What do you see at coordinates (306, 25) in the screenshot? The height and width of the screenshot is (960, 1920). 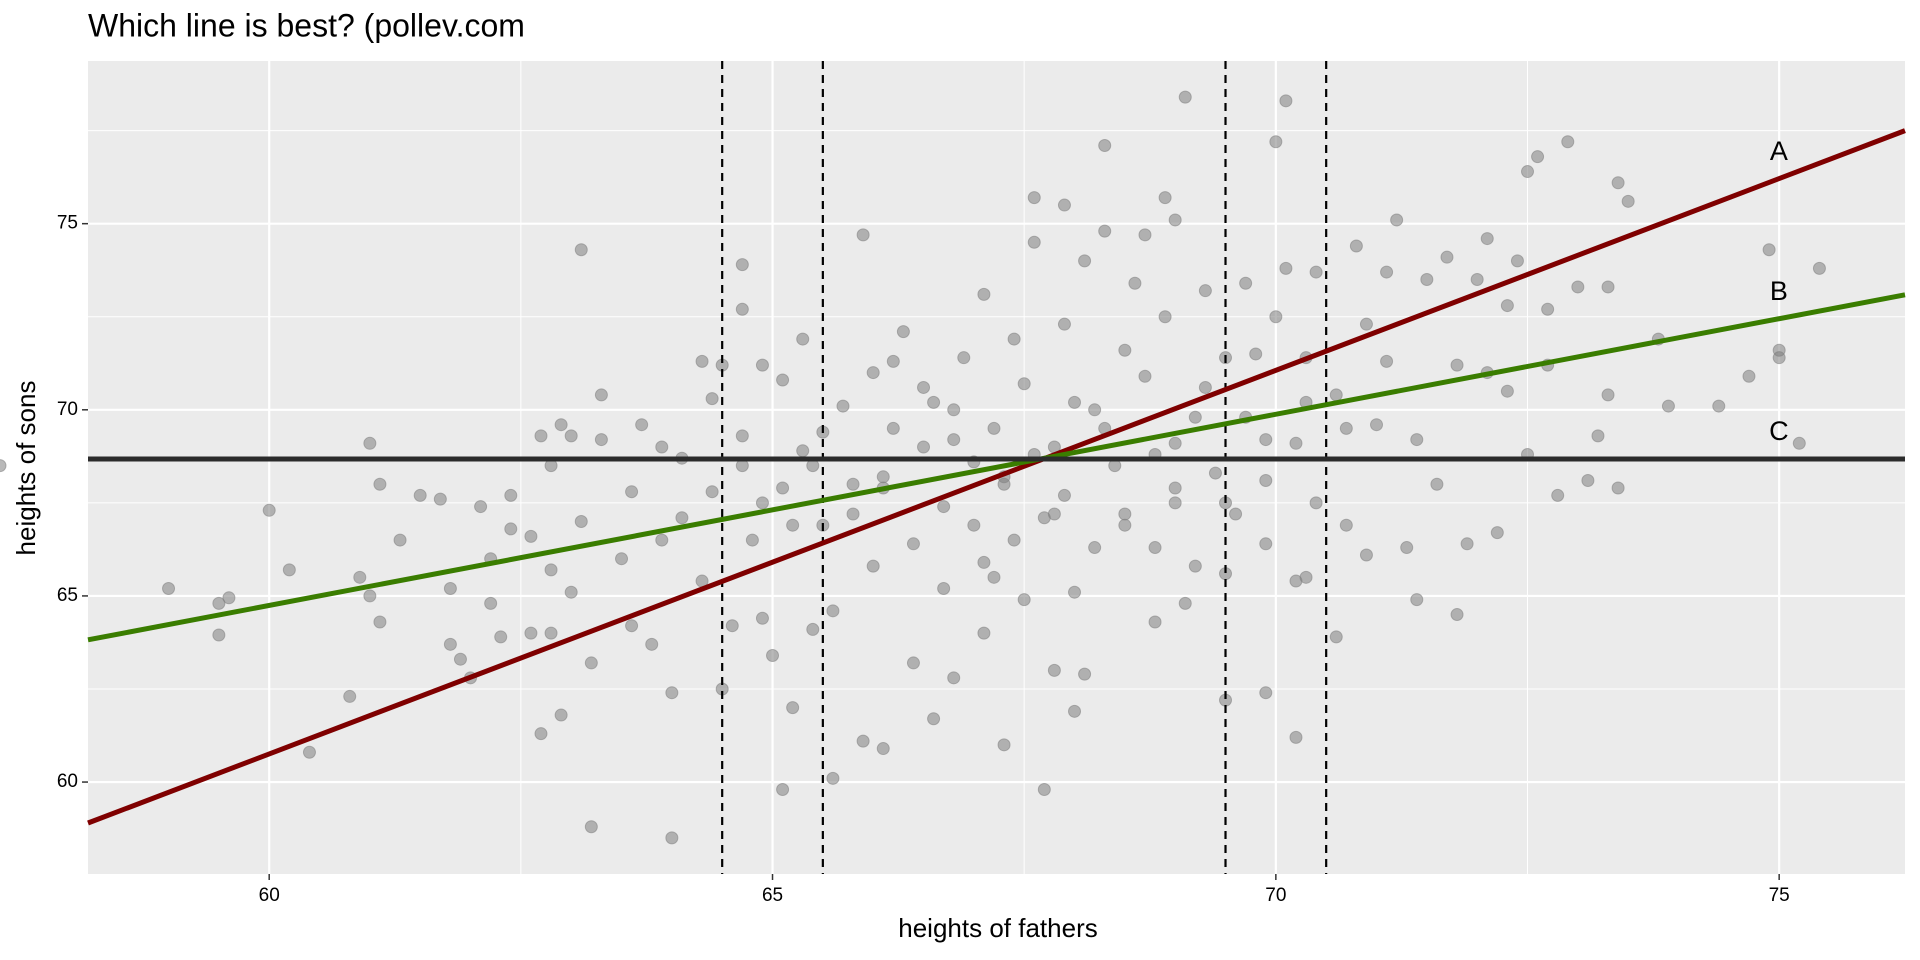 I see `chart-title: Which line is best? (pollev.com` at bounding box center [306, 25].